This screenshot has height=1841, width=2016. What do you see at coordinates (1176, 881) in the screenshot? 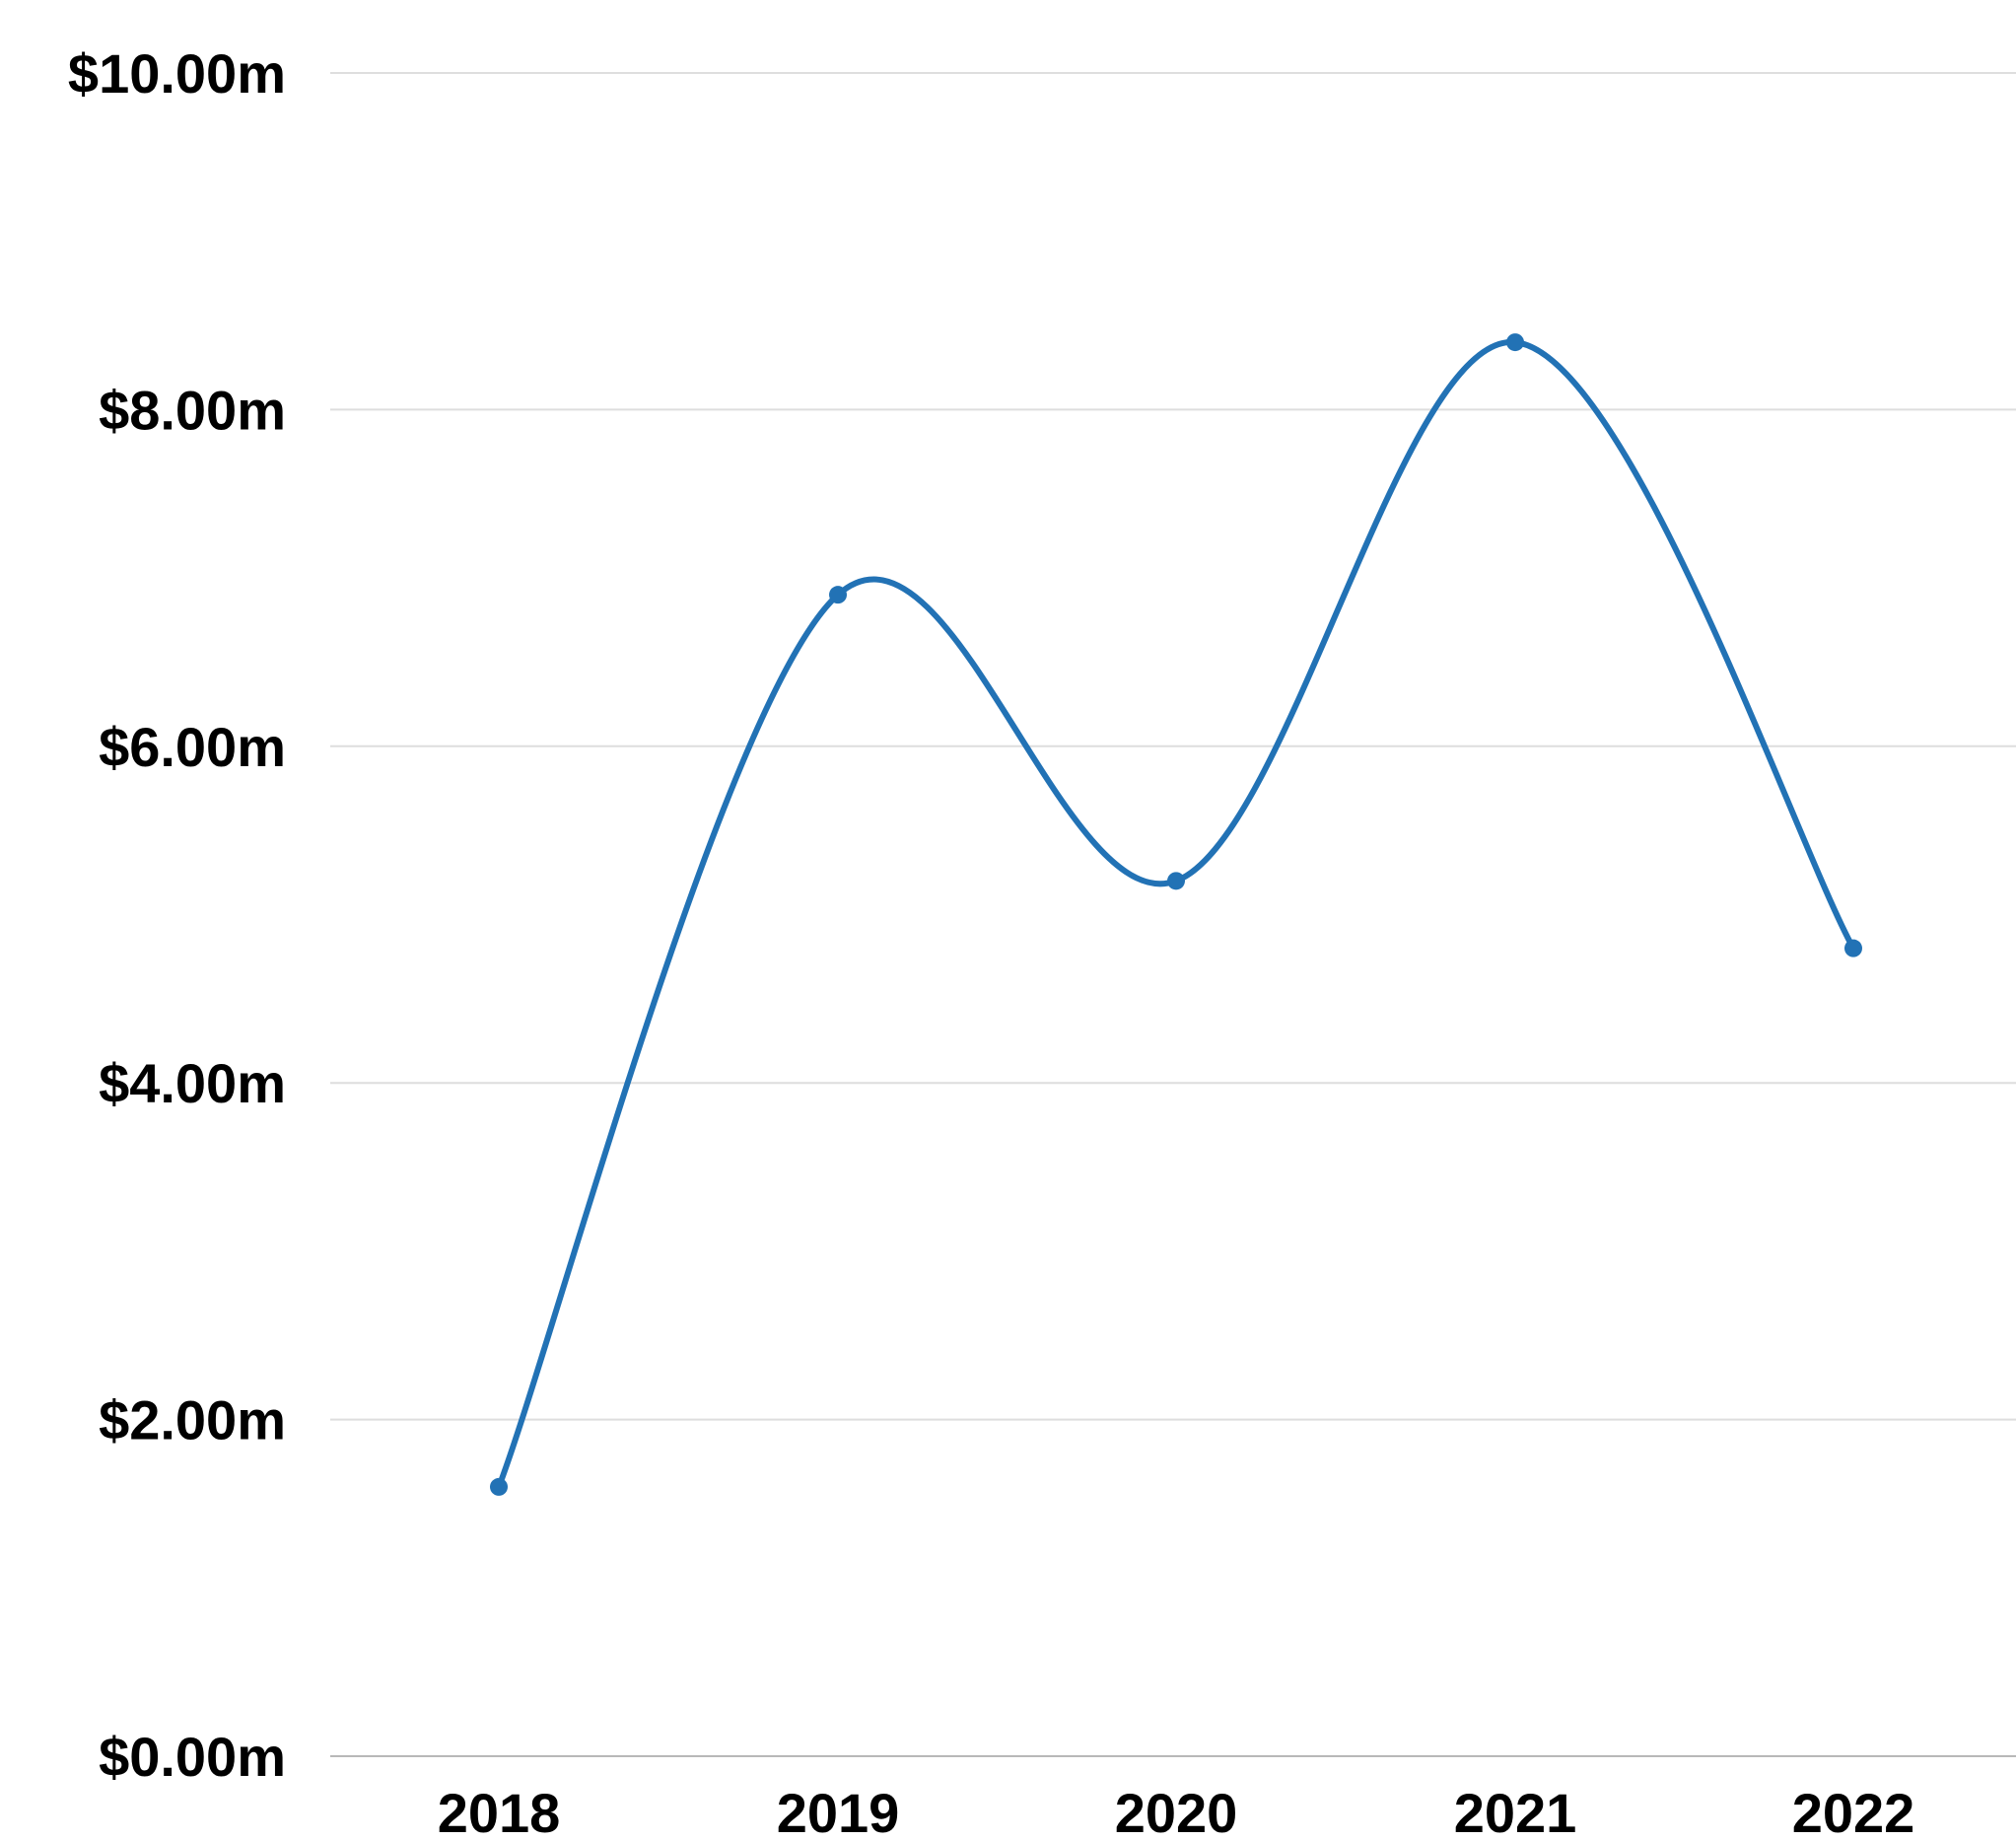
I see `data-point-2020` at bounding box center [1176, 881].